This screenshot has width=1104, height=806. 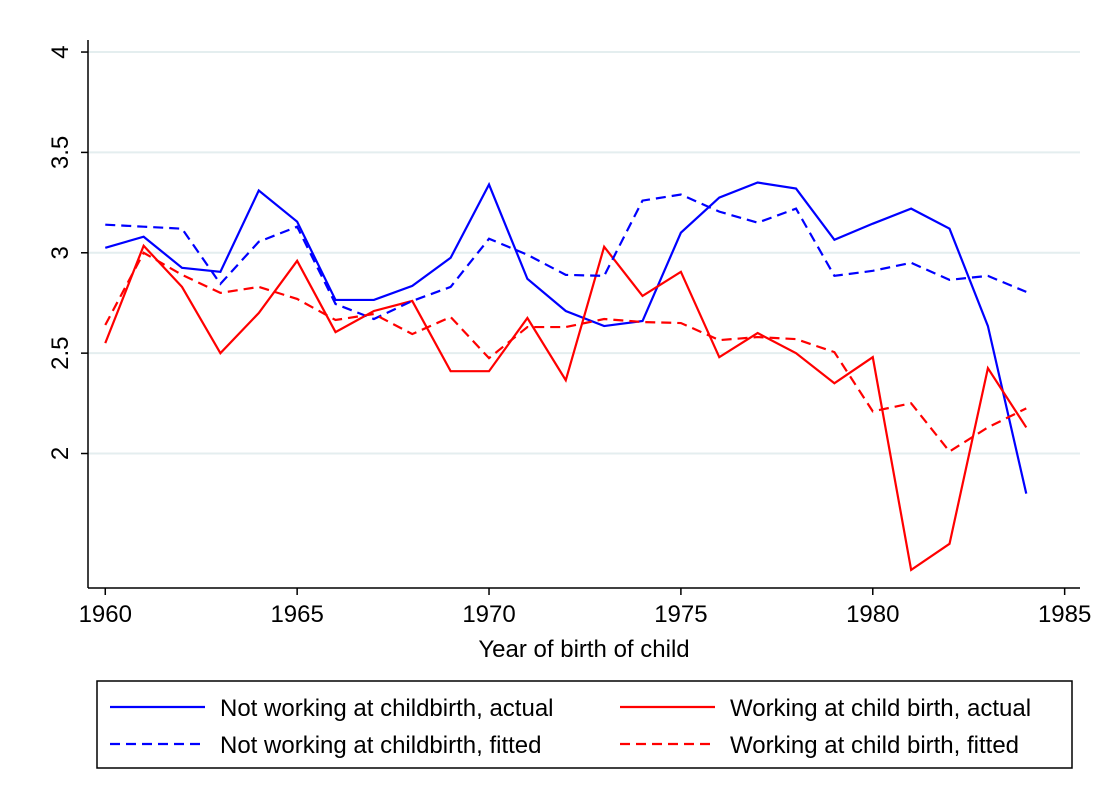 I want to click on legend-box, so click(x=584, y=724).